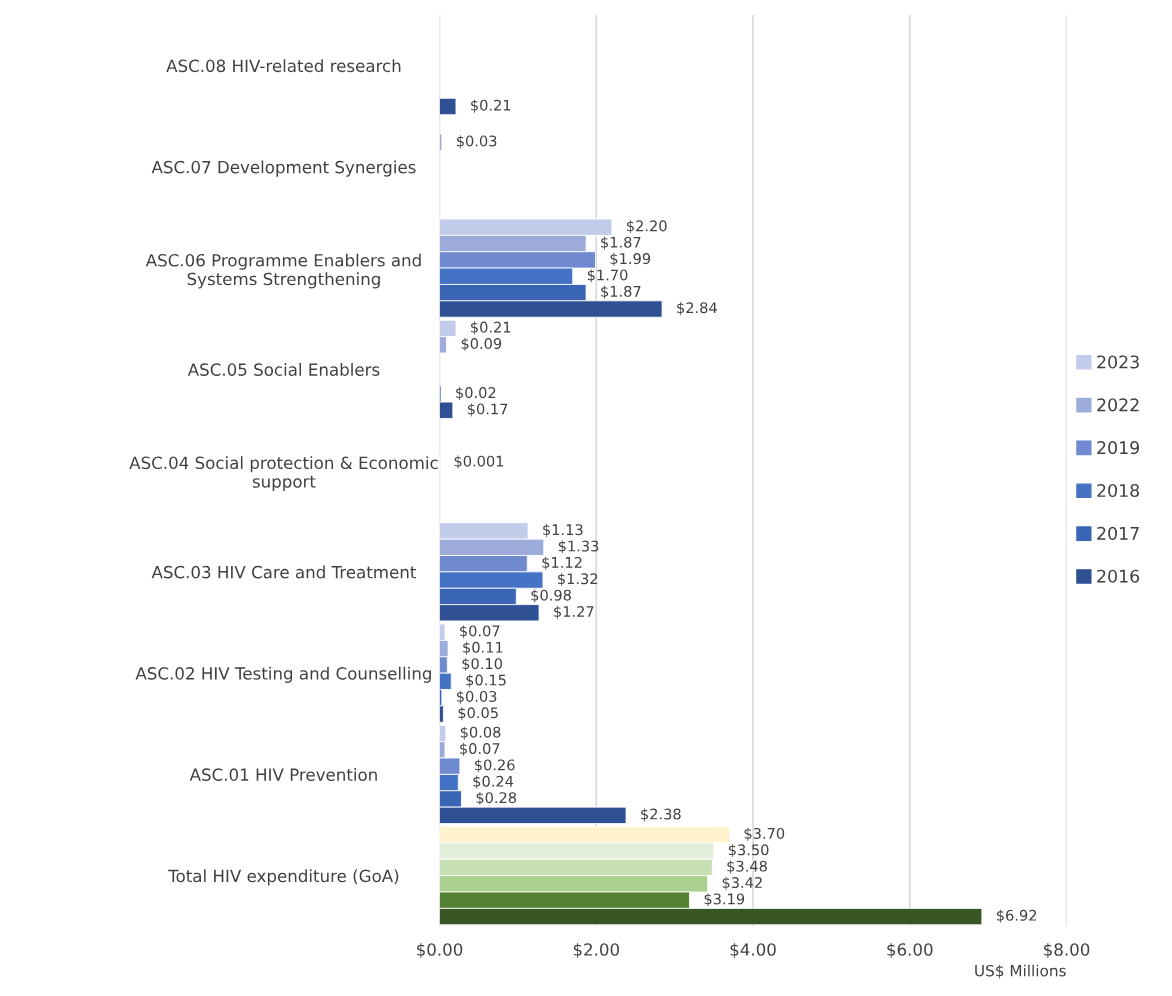 This screenshot has height=996, width=1172. Describe the element at coordinates (1118, 533) in the screenshot. I see `legend-label: 2017` at that location.